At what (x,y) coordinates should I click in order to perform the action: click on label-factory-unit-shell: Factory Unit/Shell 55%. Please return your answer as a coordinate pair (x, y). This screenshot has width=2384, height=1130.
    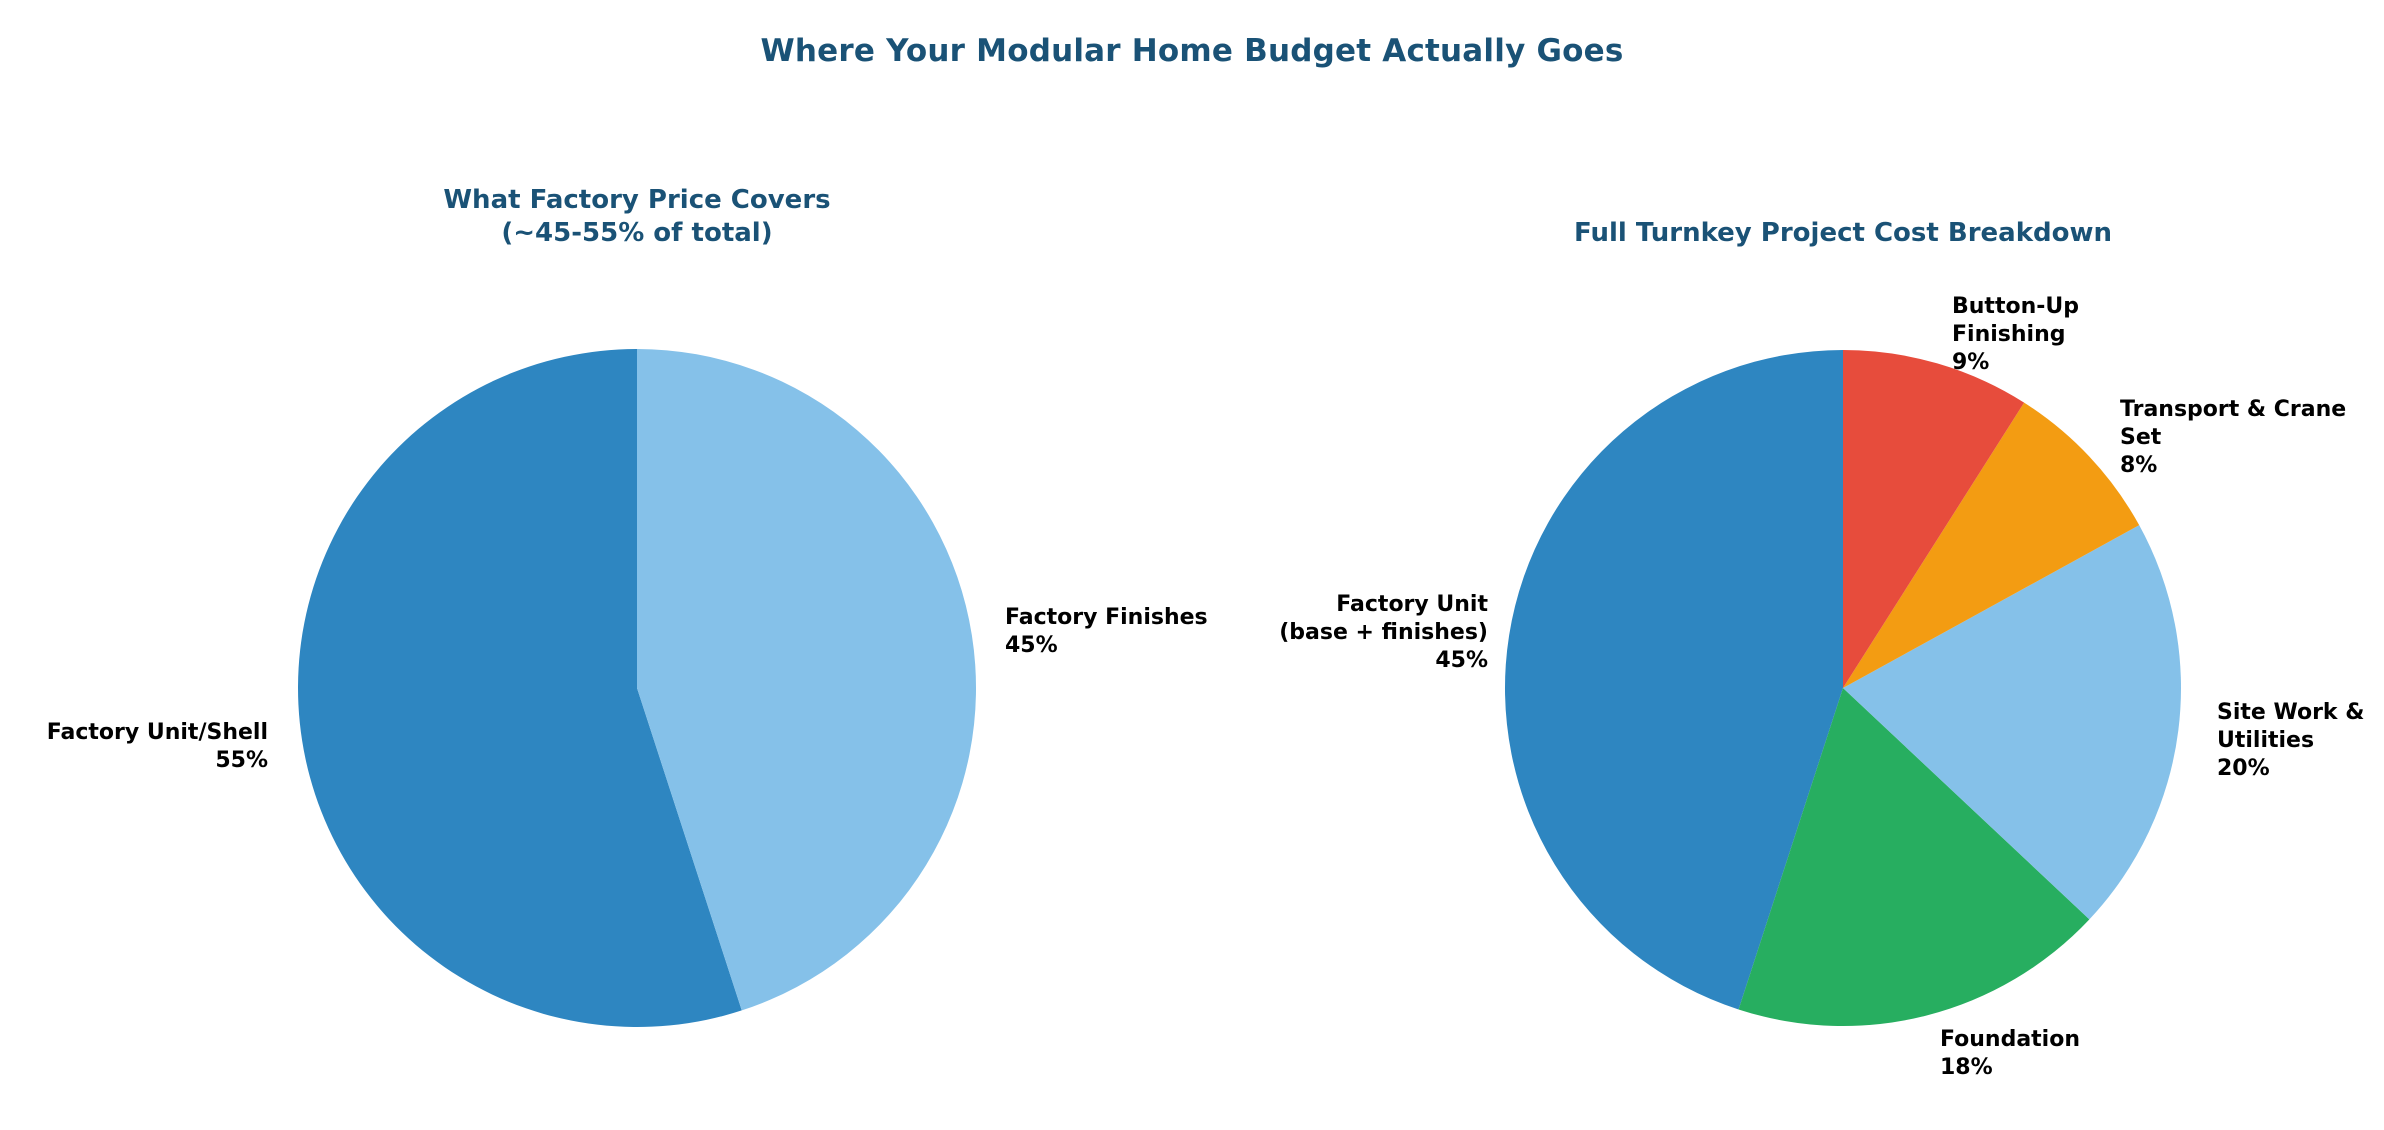
    Looking at the image, I should click on (134, 747).